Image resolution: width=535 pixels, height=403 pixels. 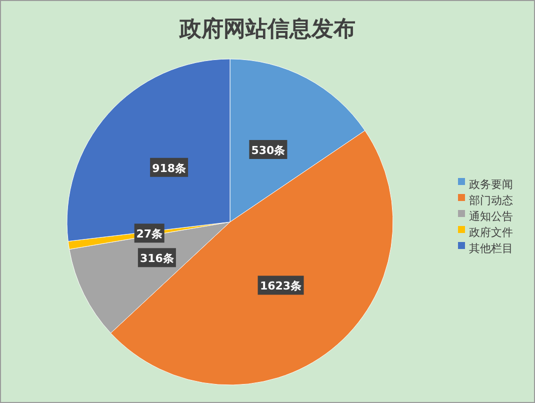 I want to click on data-label: 1623条, so click(x=281, y=286).